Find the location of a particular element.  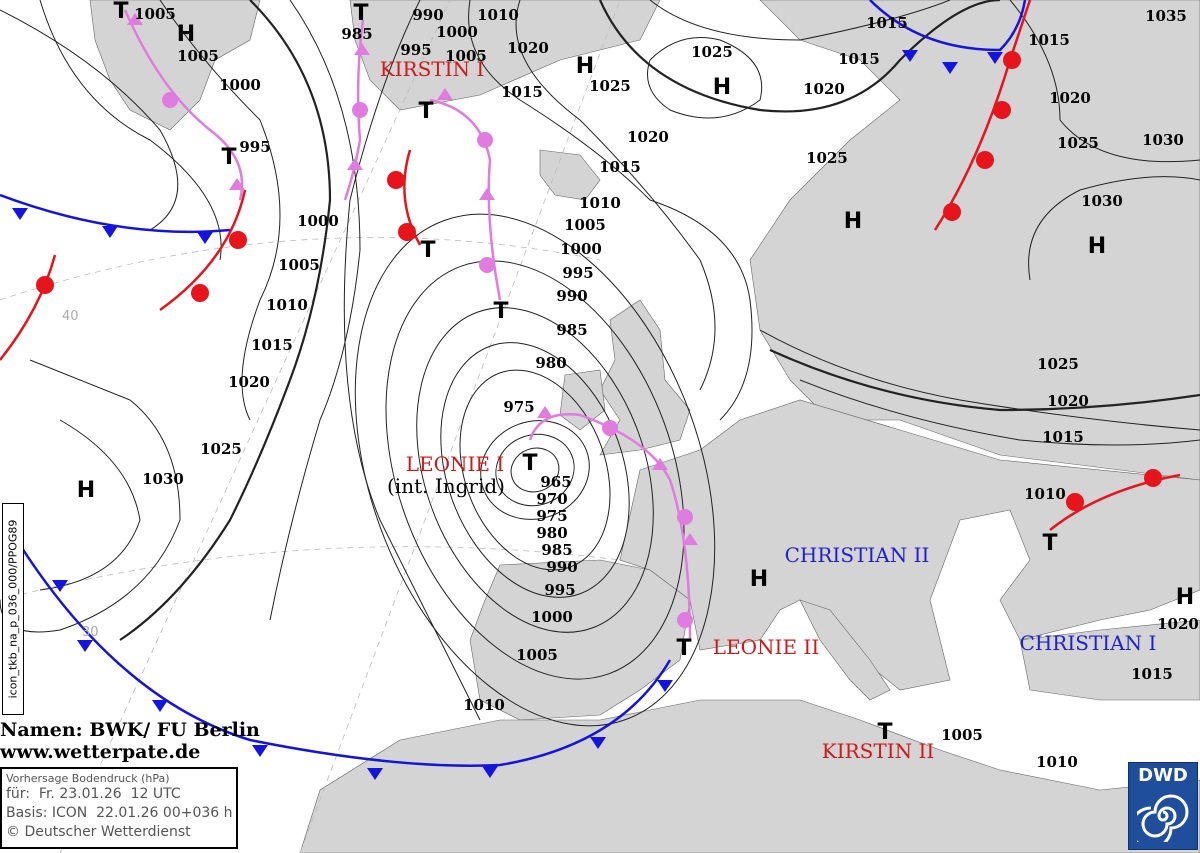

iberia is located at coordinates (580, 640).